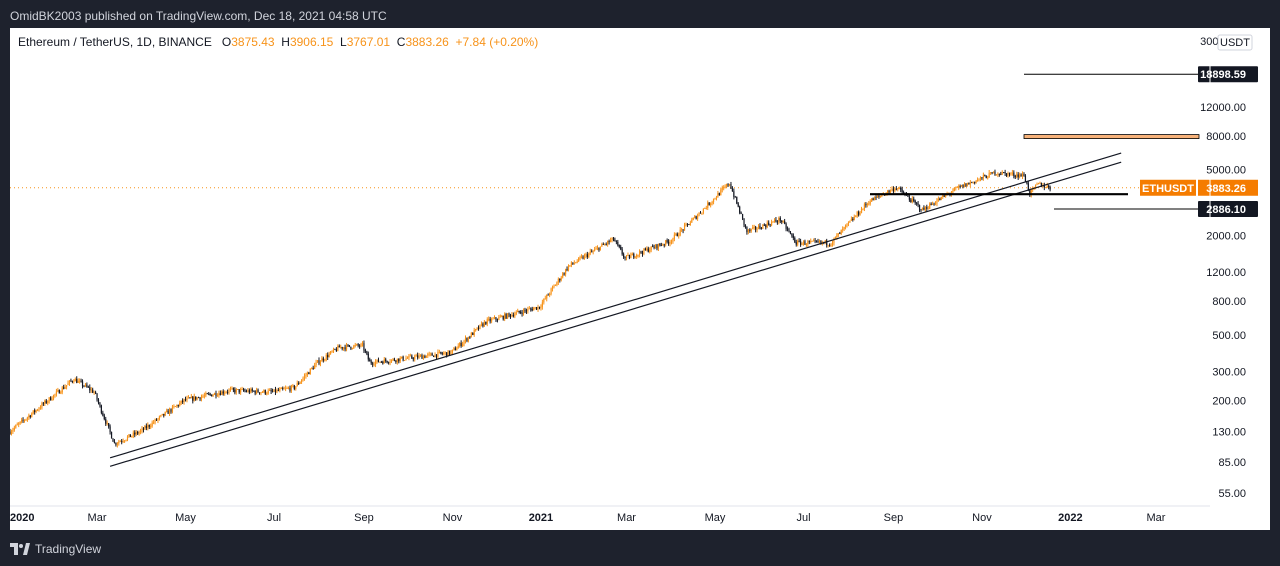  What do you see at coordinates (1228, 209) in the screenshot?
I see `level-badge-2886: 2886.10` at bounding box center [1228, 209].